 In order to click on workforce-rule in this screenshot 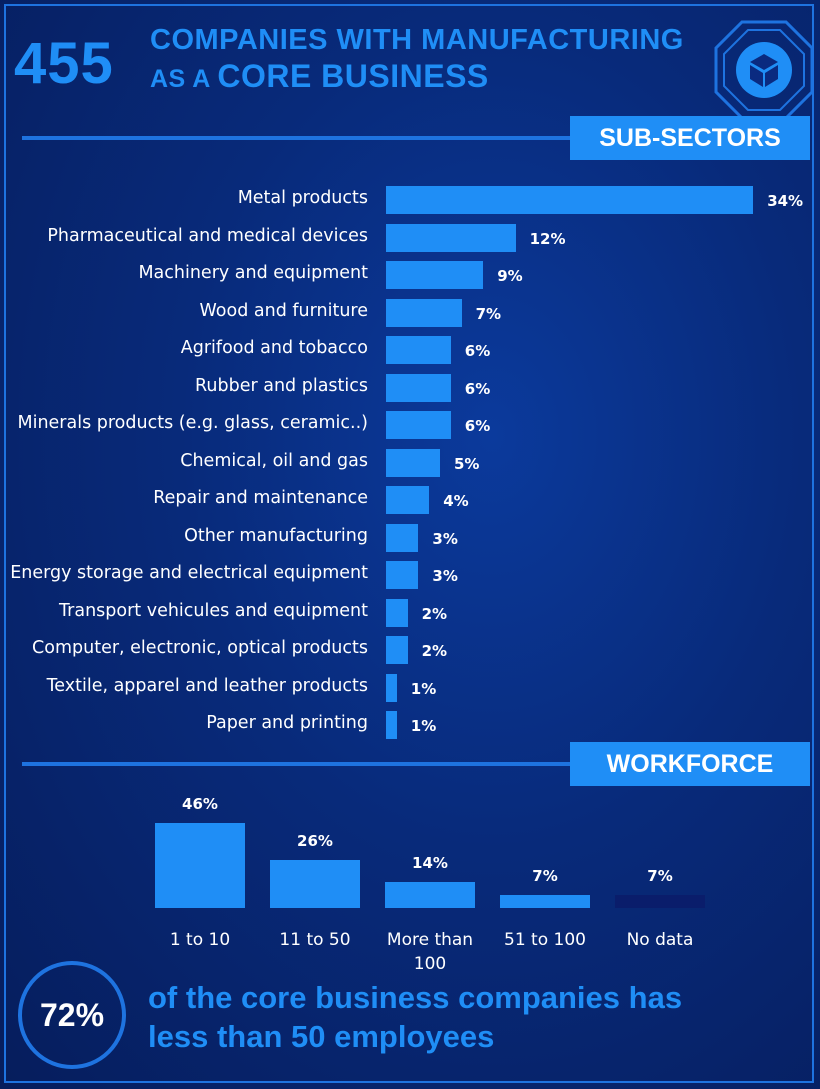, I will do `click(296, 764)`.